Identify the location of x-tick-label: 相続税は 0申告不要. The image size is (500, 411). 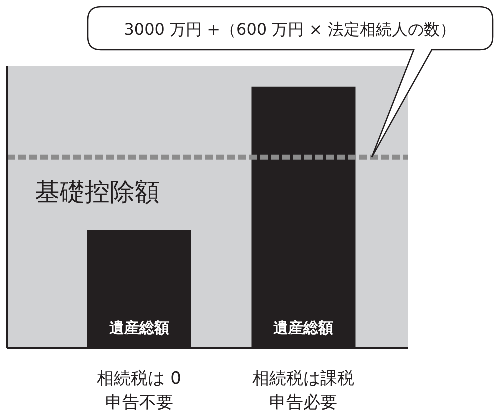
(139, 390).